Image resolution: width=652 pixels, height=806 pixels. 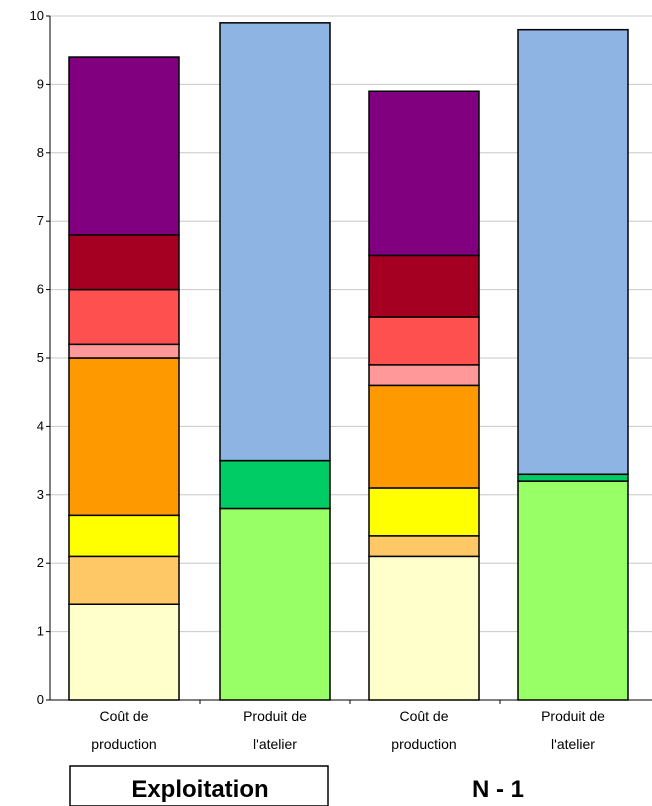 What do you see at coordinates (37, 15) in the screenshot?
I see `y-tick-label: 10` at bounding box center [37, 15].